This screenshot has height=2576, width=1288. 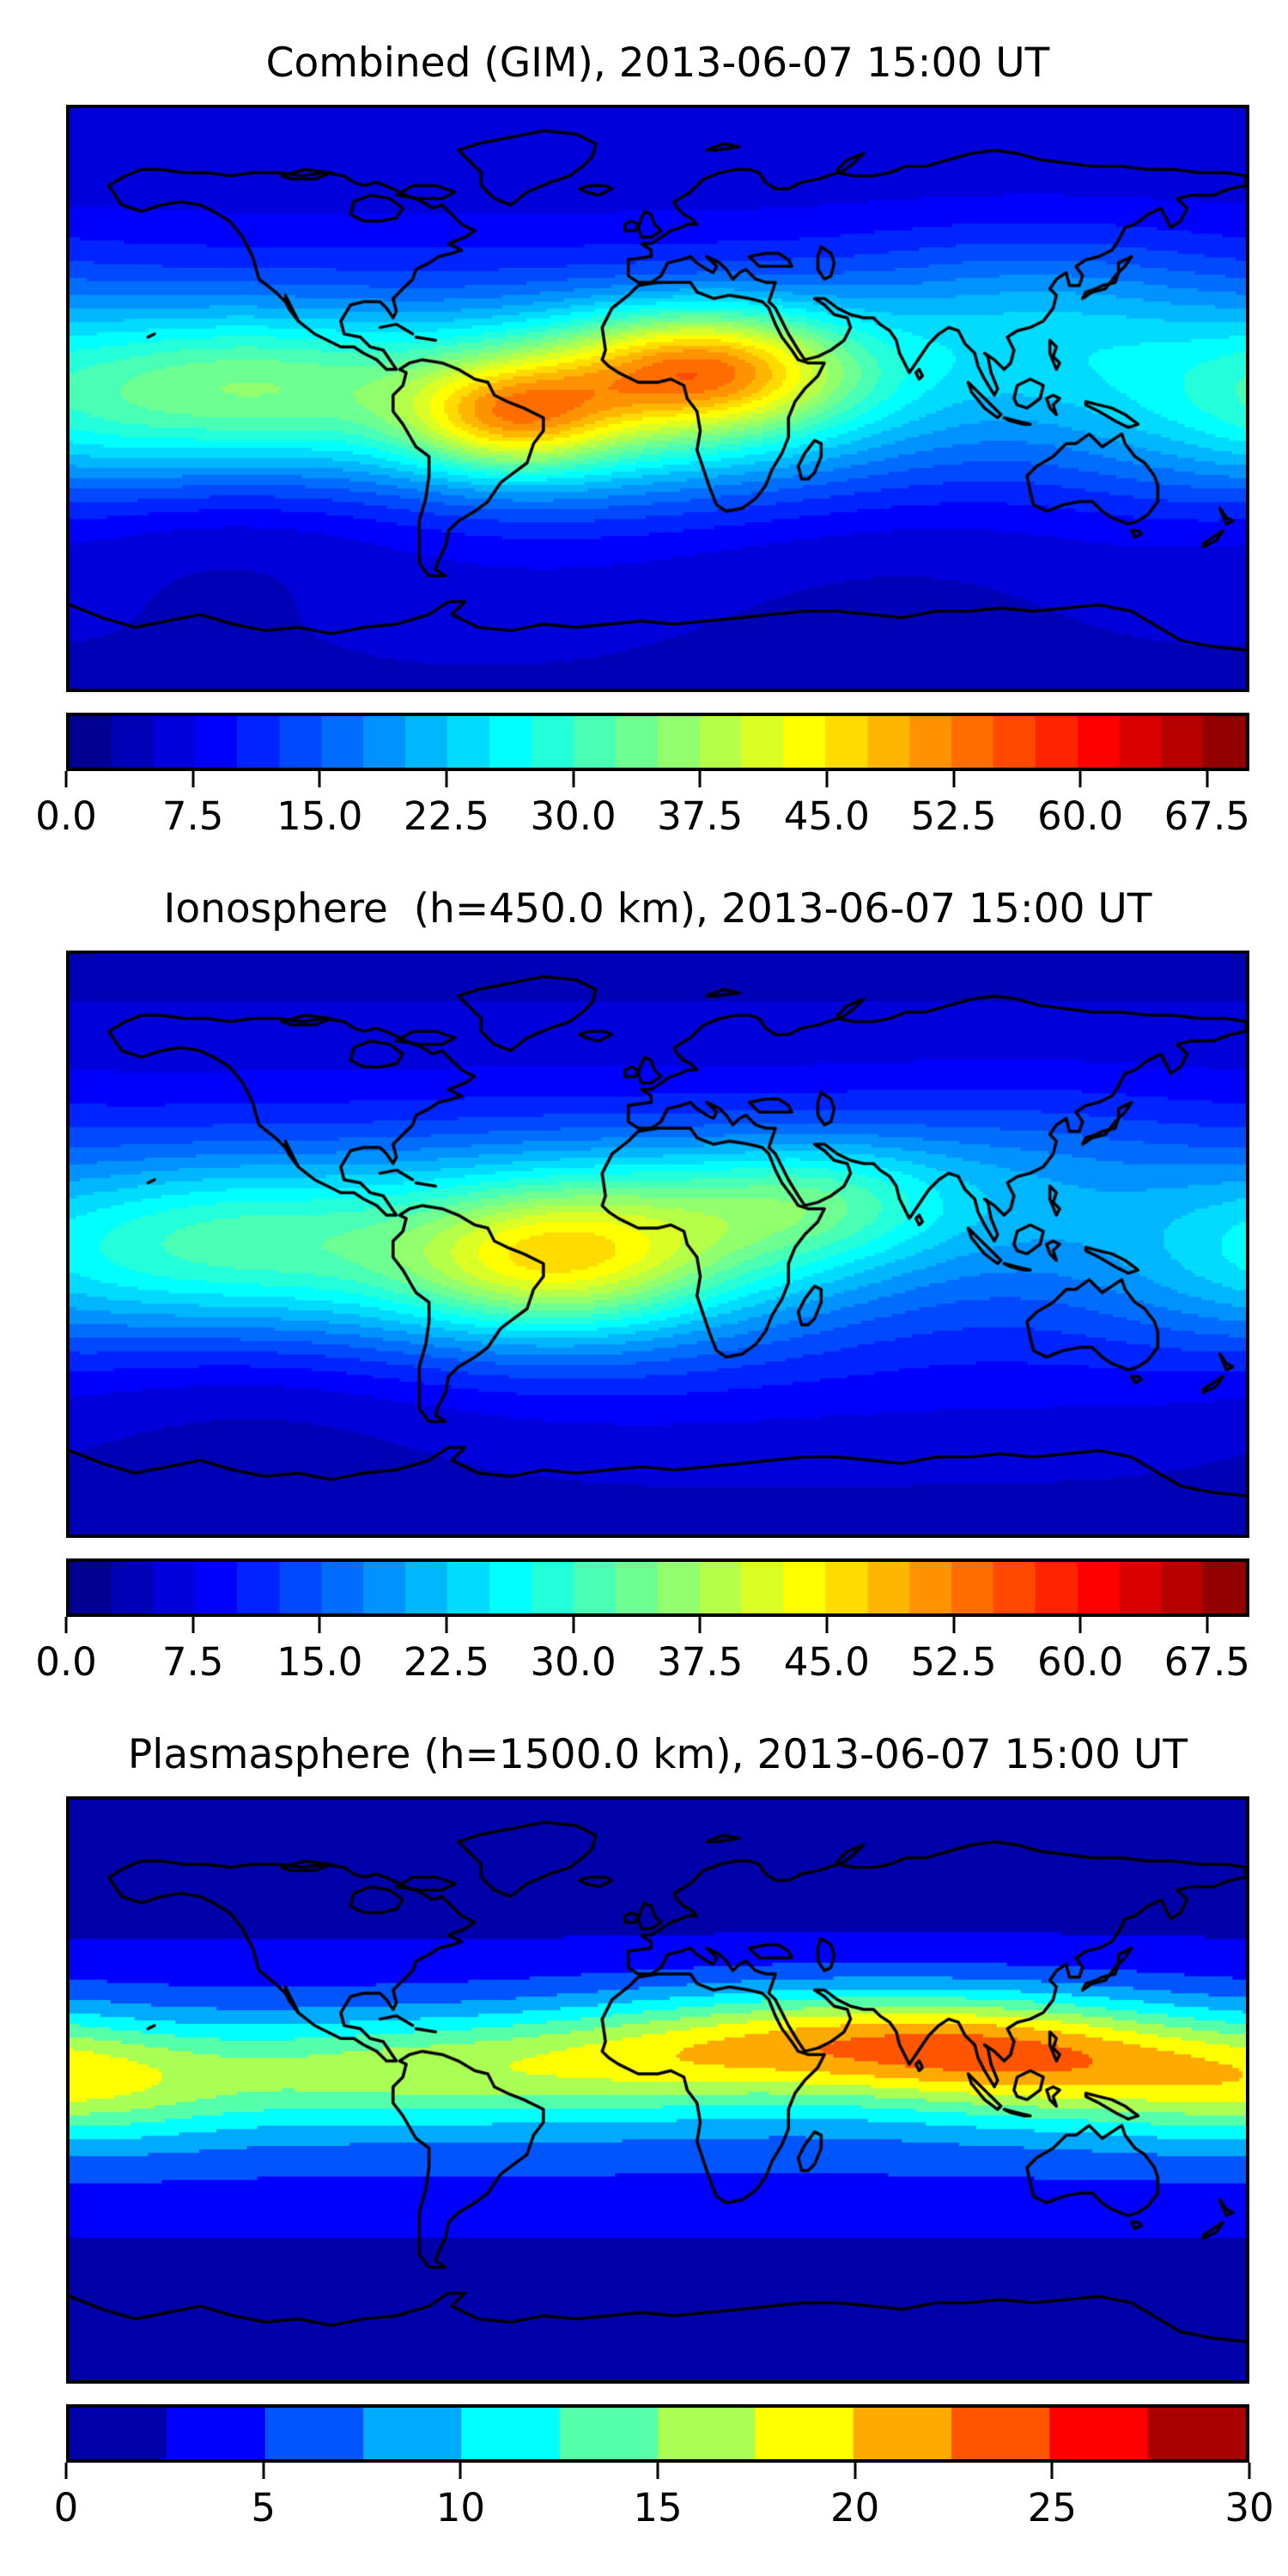 I want to click on colorbar-canvas-plasmasphere, so click(x=658, y=2434).